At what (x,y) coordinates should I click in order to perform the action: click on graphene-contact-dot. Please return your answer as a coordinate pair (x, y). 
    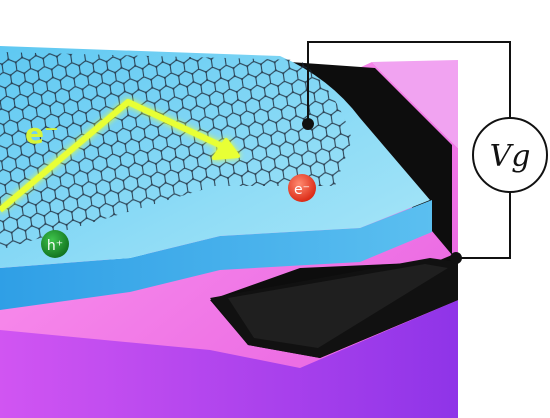
    Looking at the image, I should click on (308, 124).